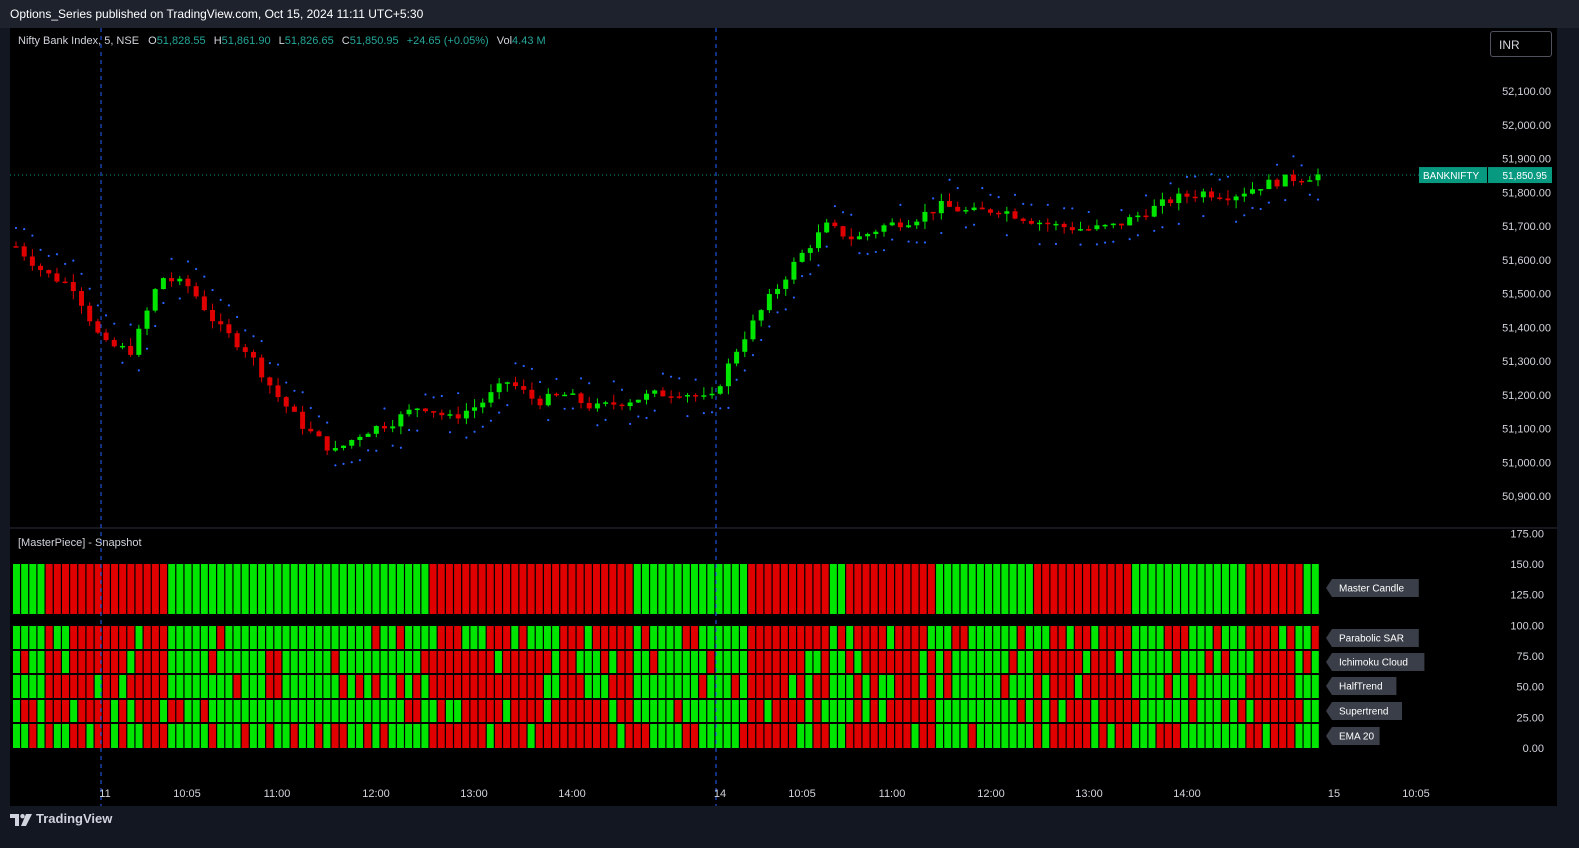 The height and width of the screenshot is (848, 1579). What do you see at coordinates (79, 41) in the screenshot?
I see `symbol-title: Nifty Bank Index, 5, NSE` at bounding box center [79, 41].